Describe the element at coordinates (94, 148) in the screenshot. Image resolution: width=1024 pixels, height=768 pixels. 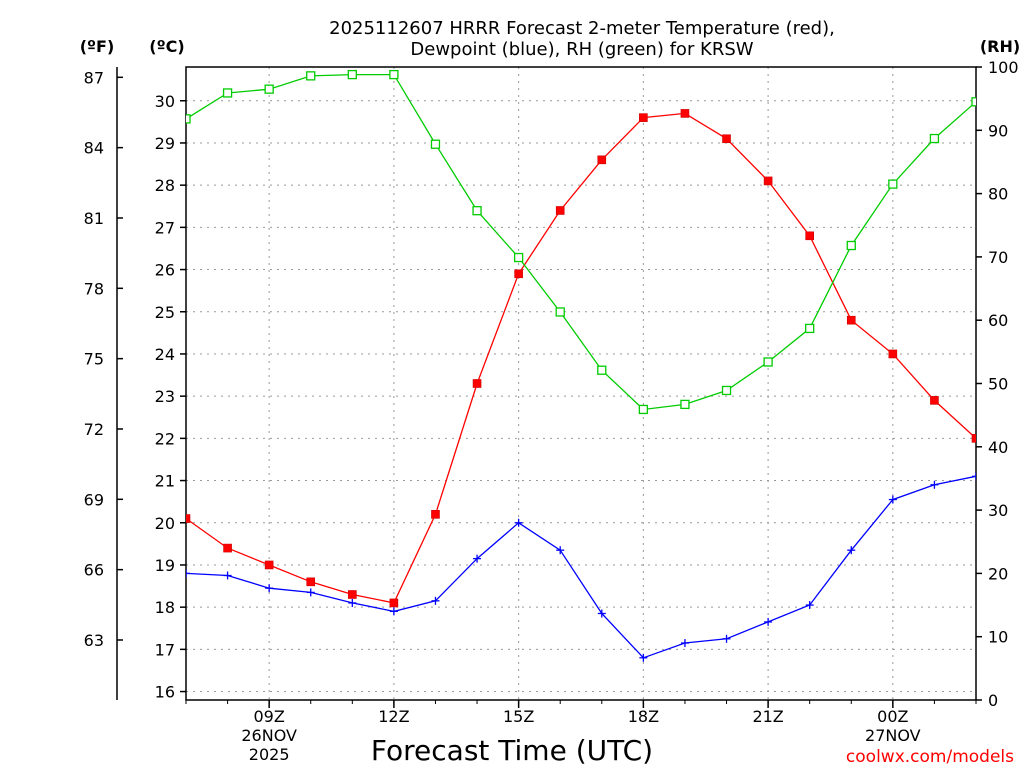
I see `fahrenheit-tick-label: 84` at that location.